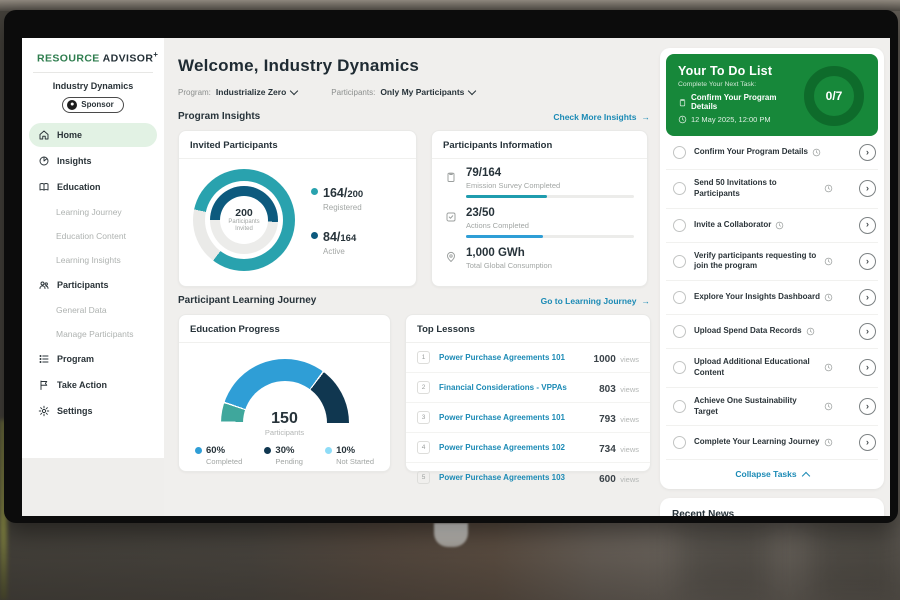 This screenshot has height=600, width=900. Describe the element at coordinates (502, 477) in the screenshot. I see `lesson-link: Power Purchase Agreements 103` at that location.